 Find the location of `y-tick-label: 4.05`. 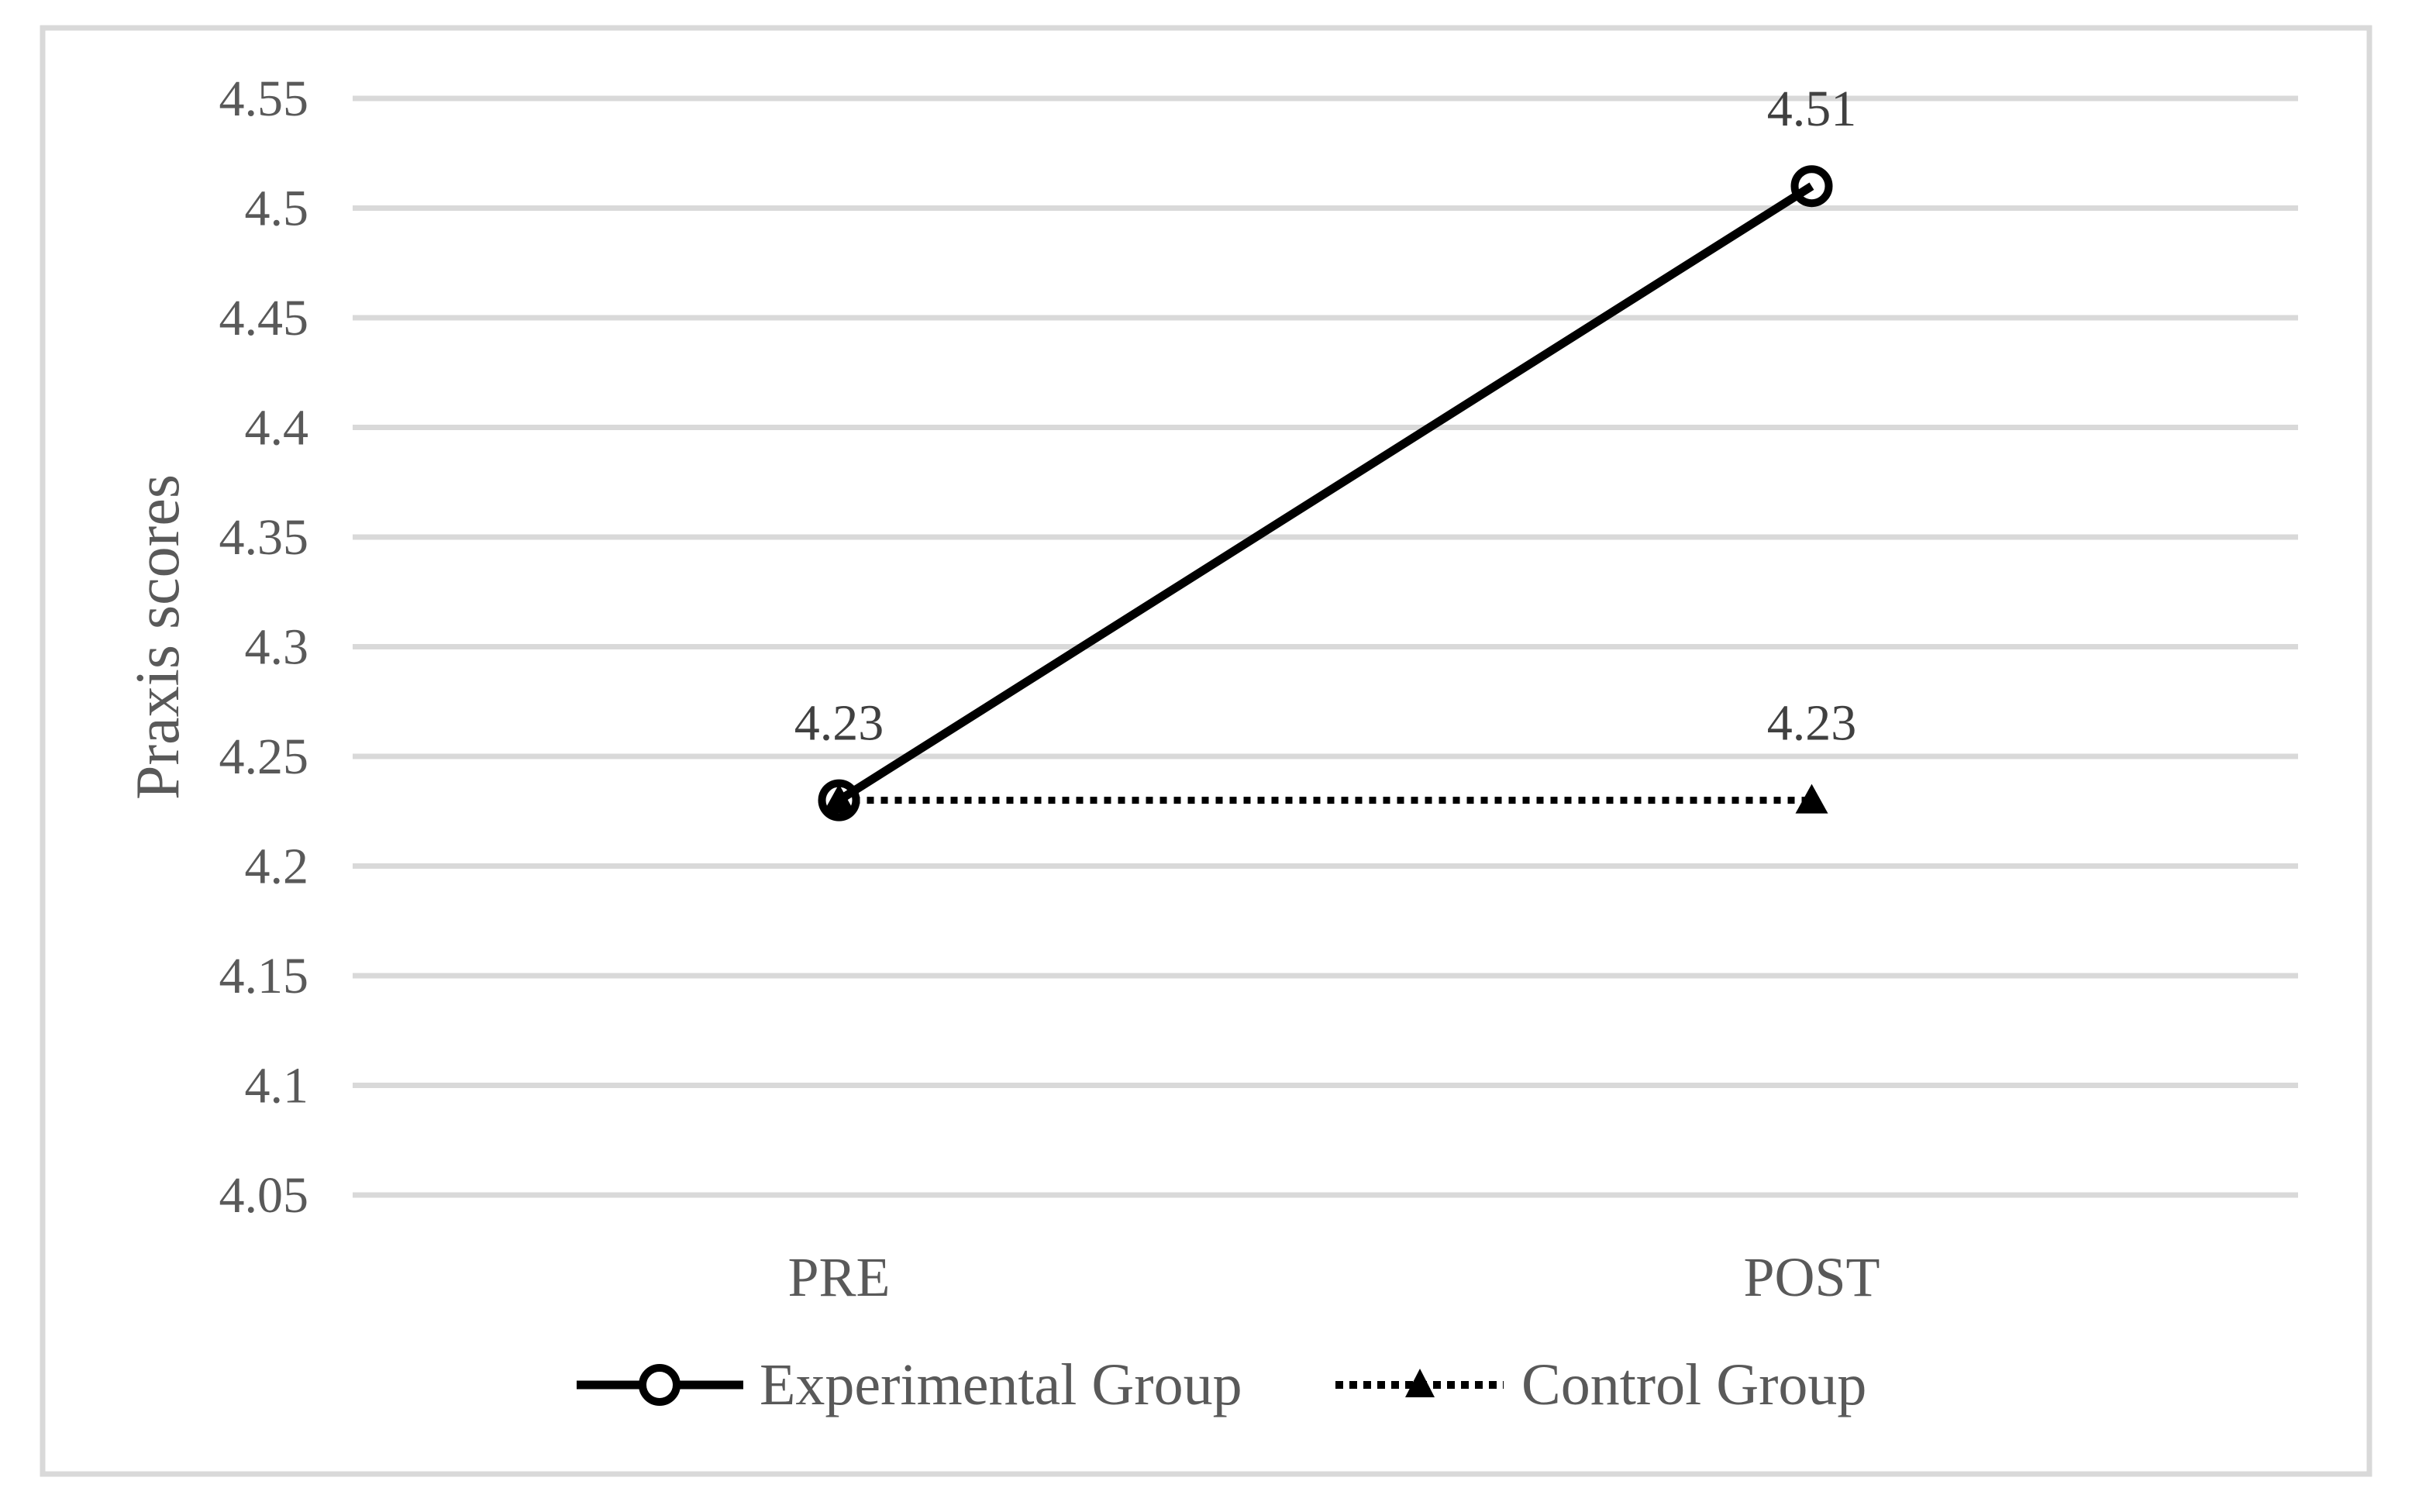

y-tick-label: 4.05 is located at coordinates (264, 1195).